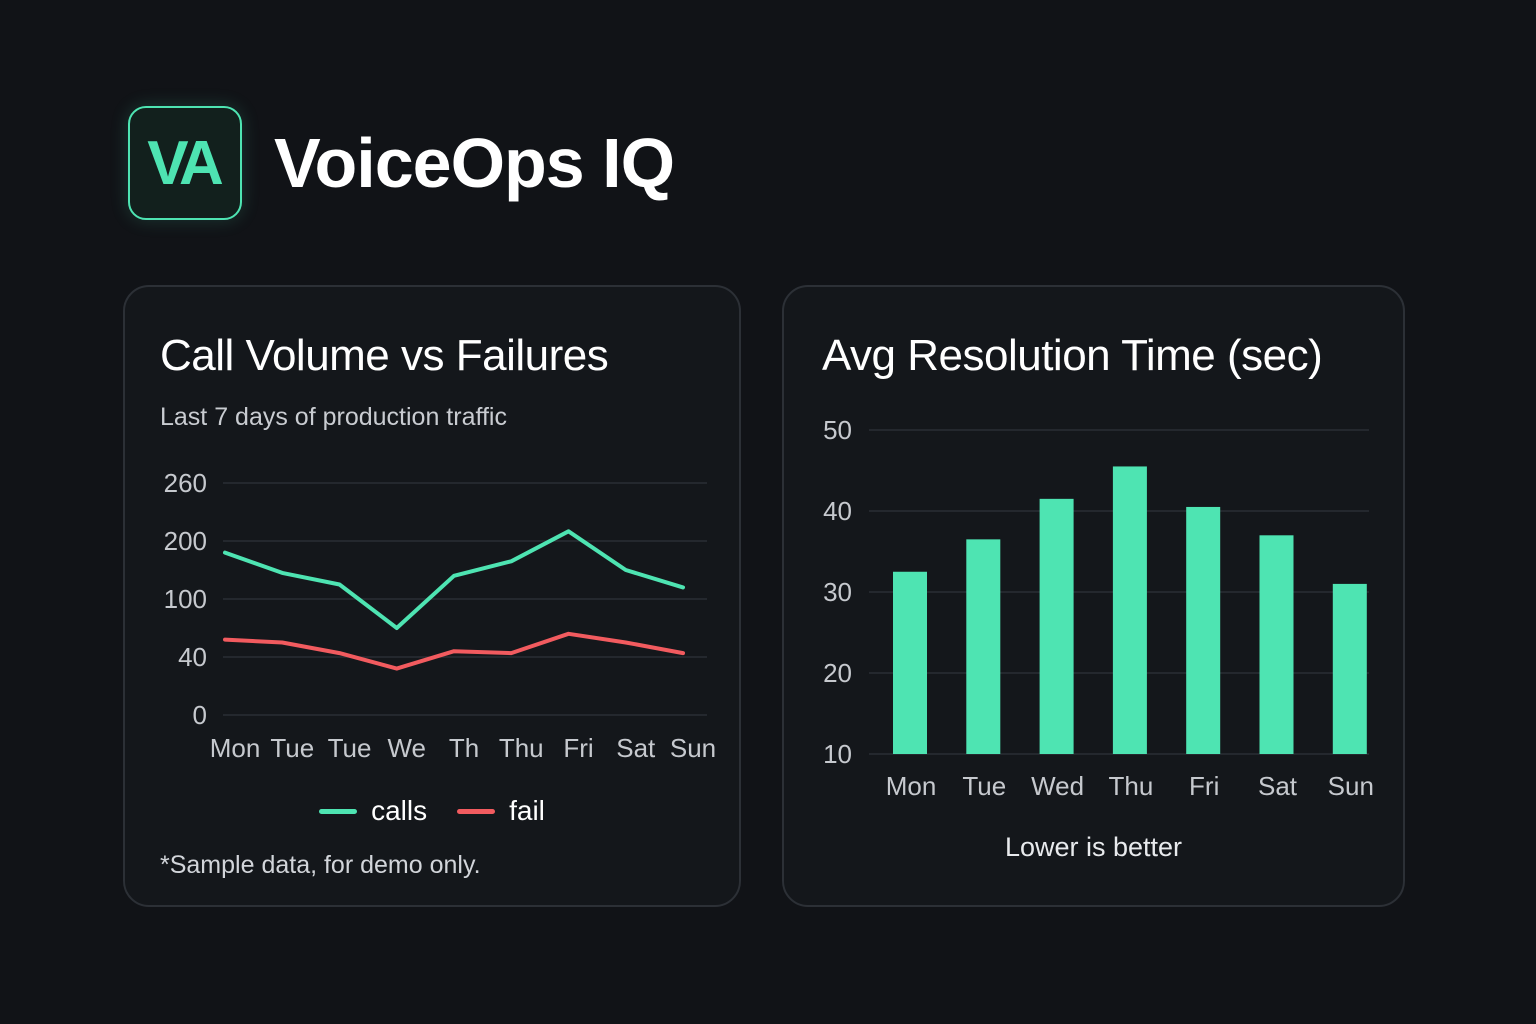  I want to click on y-tick-label: 20, so click(837, 673).